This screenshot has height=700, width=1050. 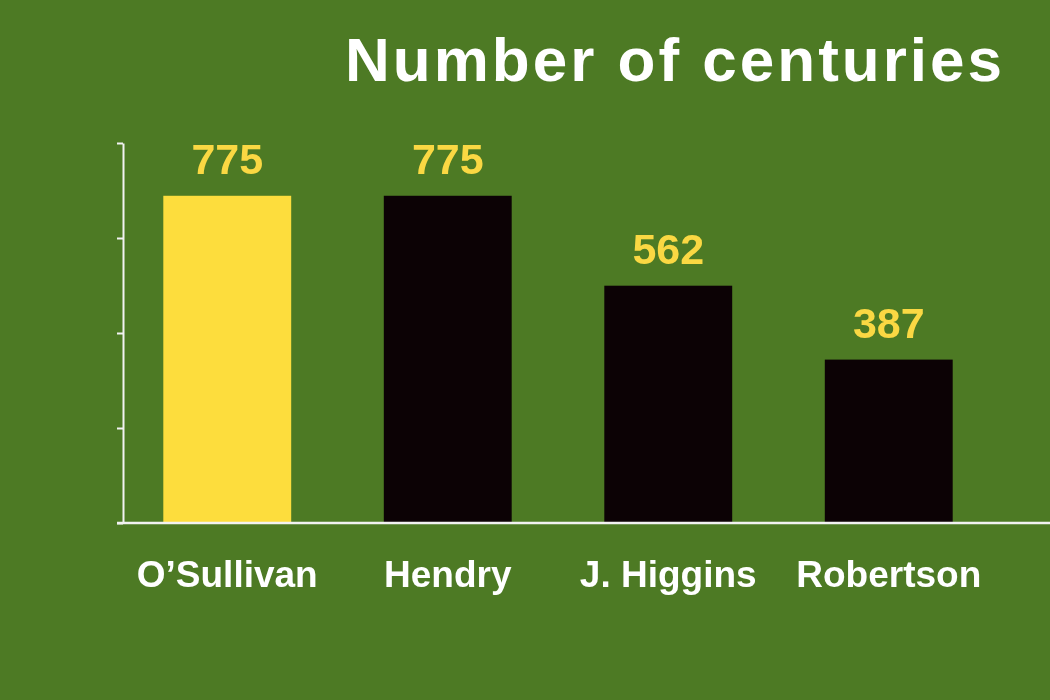 What do you see at coordinates (448, 574) in the screenshot?
I see `x-tick-label: Hendry` at bounding box center [448, 574].